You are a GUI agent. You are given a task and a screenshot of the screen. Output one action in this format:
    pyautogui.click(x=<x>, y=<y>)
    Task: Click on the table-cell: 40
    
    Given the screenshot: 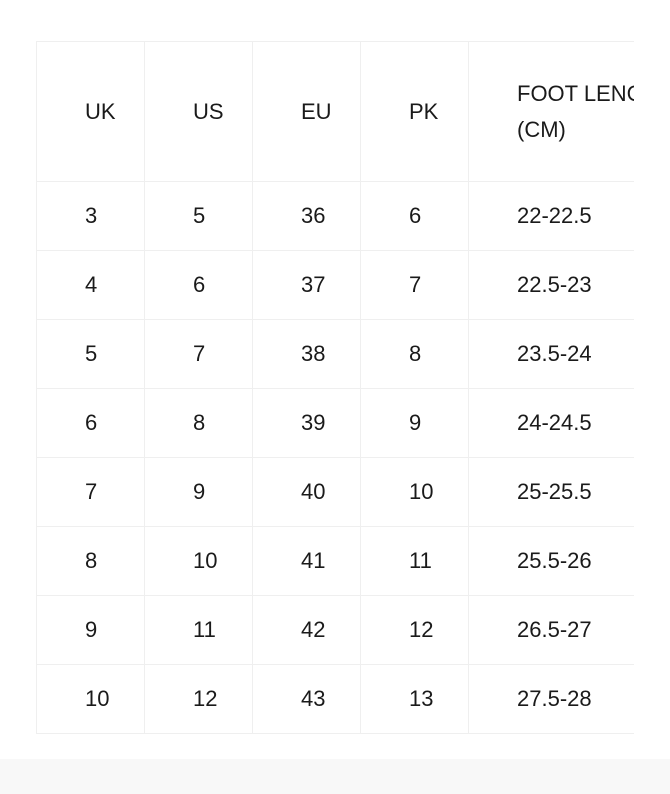 What is the action you would take?
    pyautogui.click(x=306, y=492)
    